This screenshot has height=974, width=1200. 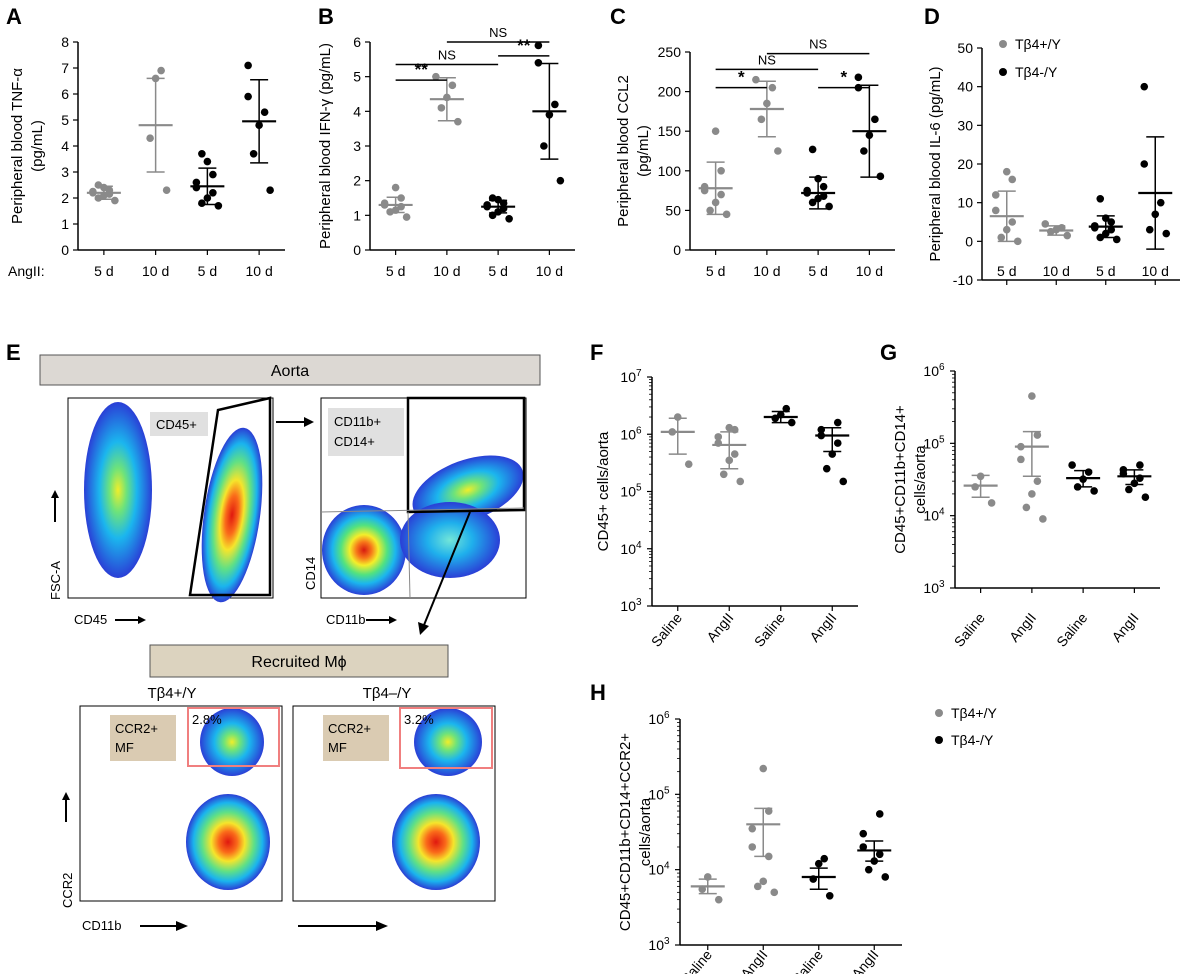 I want to click on b-ytick-label-4: 4, so click(x=357, y=111).